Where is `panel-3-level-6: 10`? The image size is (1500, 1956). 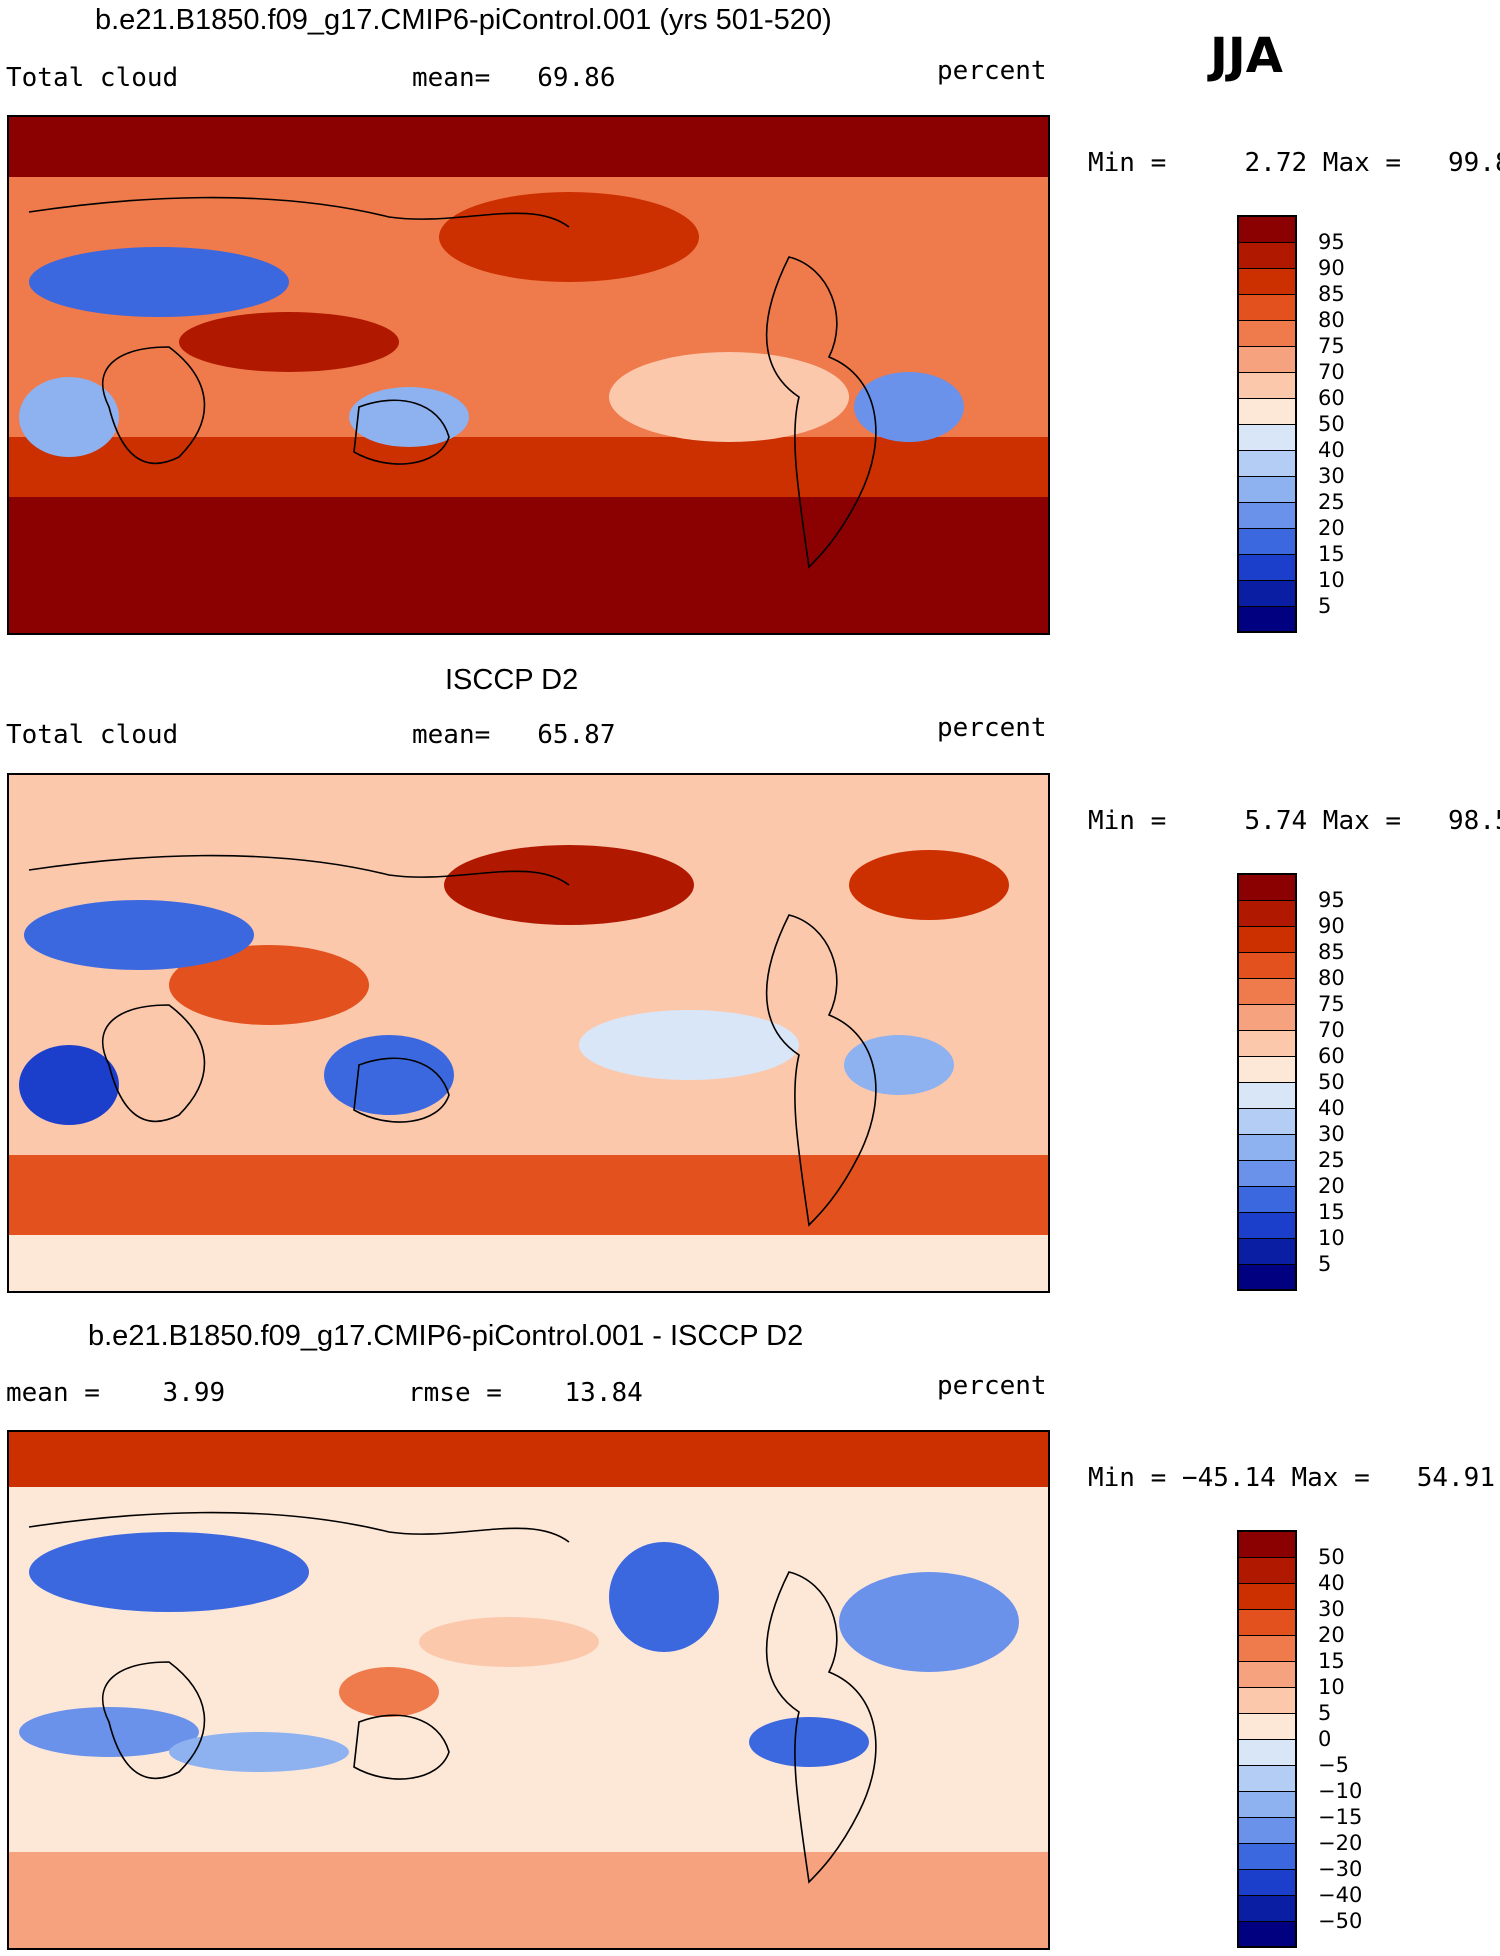 panel-3-level-6: 10 is located at coordinates (1331, 1687).